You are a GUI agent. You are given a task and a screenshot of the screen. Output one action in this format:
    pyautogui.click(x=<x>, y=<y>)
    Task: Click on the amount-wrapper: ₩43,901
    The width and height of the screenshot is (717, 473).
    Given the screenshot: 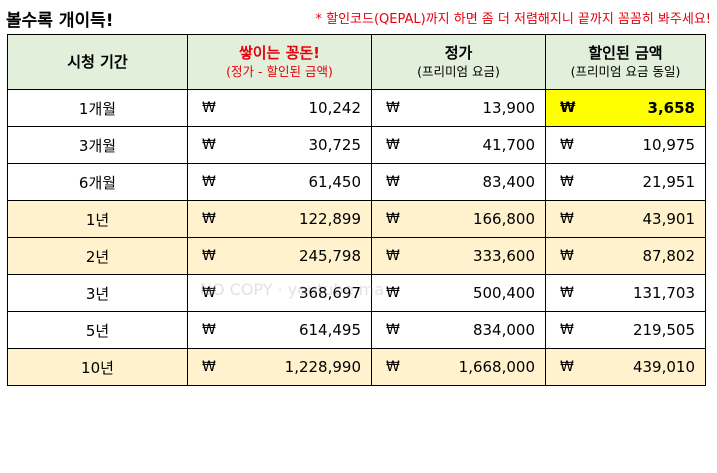 What is the action you would take?
    pyautogui.click(x=625, y=219)
    